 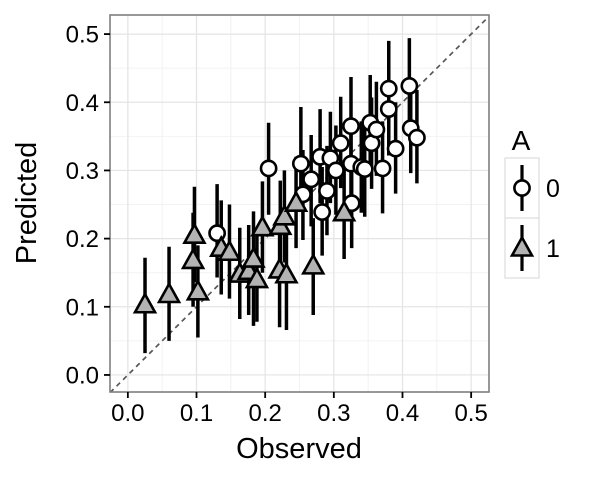 What do you see at coordinates (82, 103) in the screenshot?
I see `y-tick-label: 0.4` at bounding box center [82, 103].